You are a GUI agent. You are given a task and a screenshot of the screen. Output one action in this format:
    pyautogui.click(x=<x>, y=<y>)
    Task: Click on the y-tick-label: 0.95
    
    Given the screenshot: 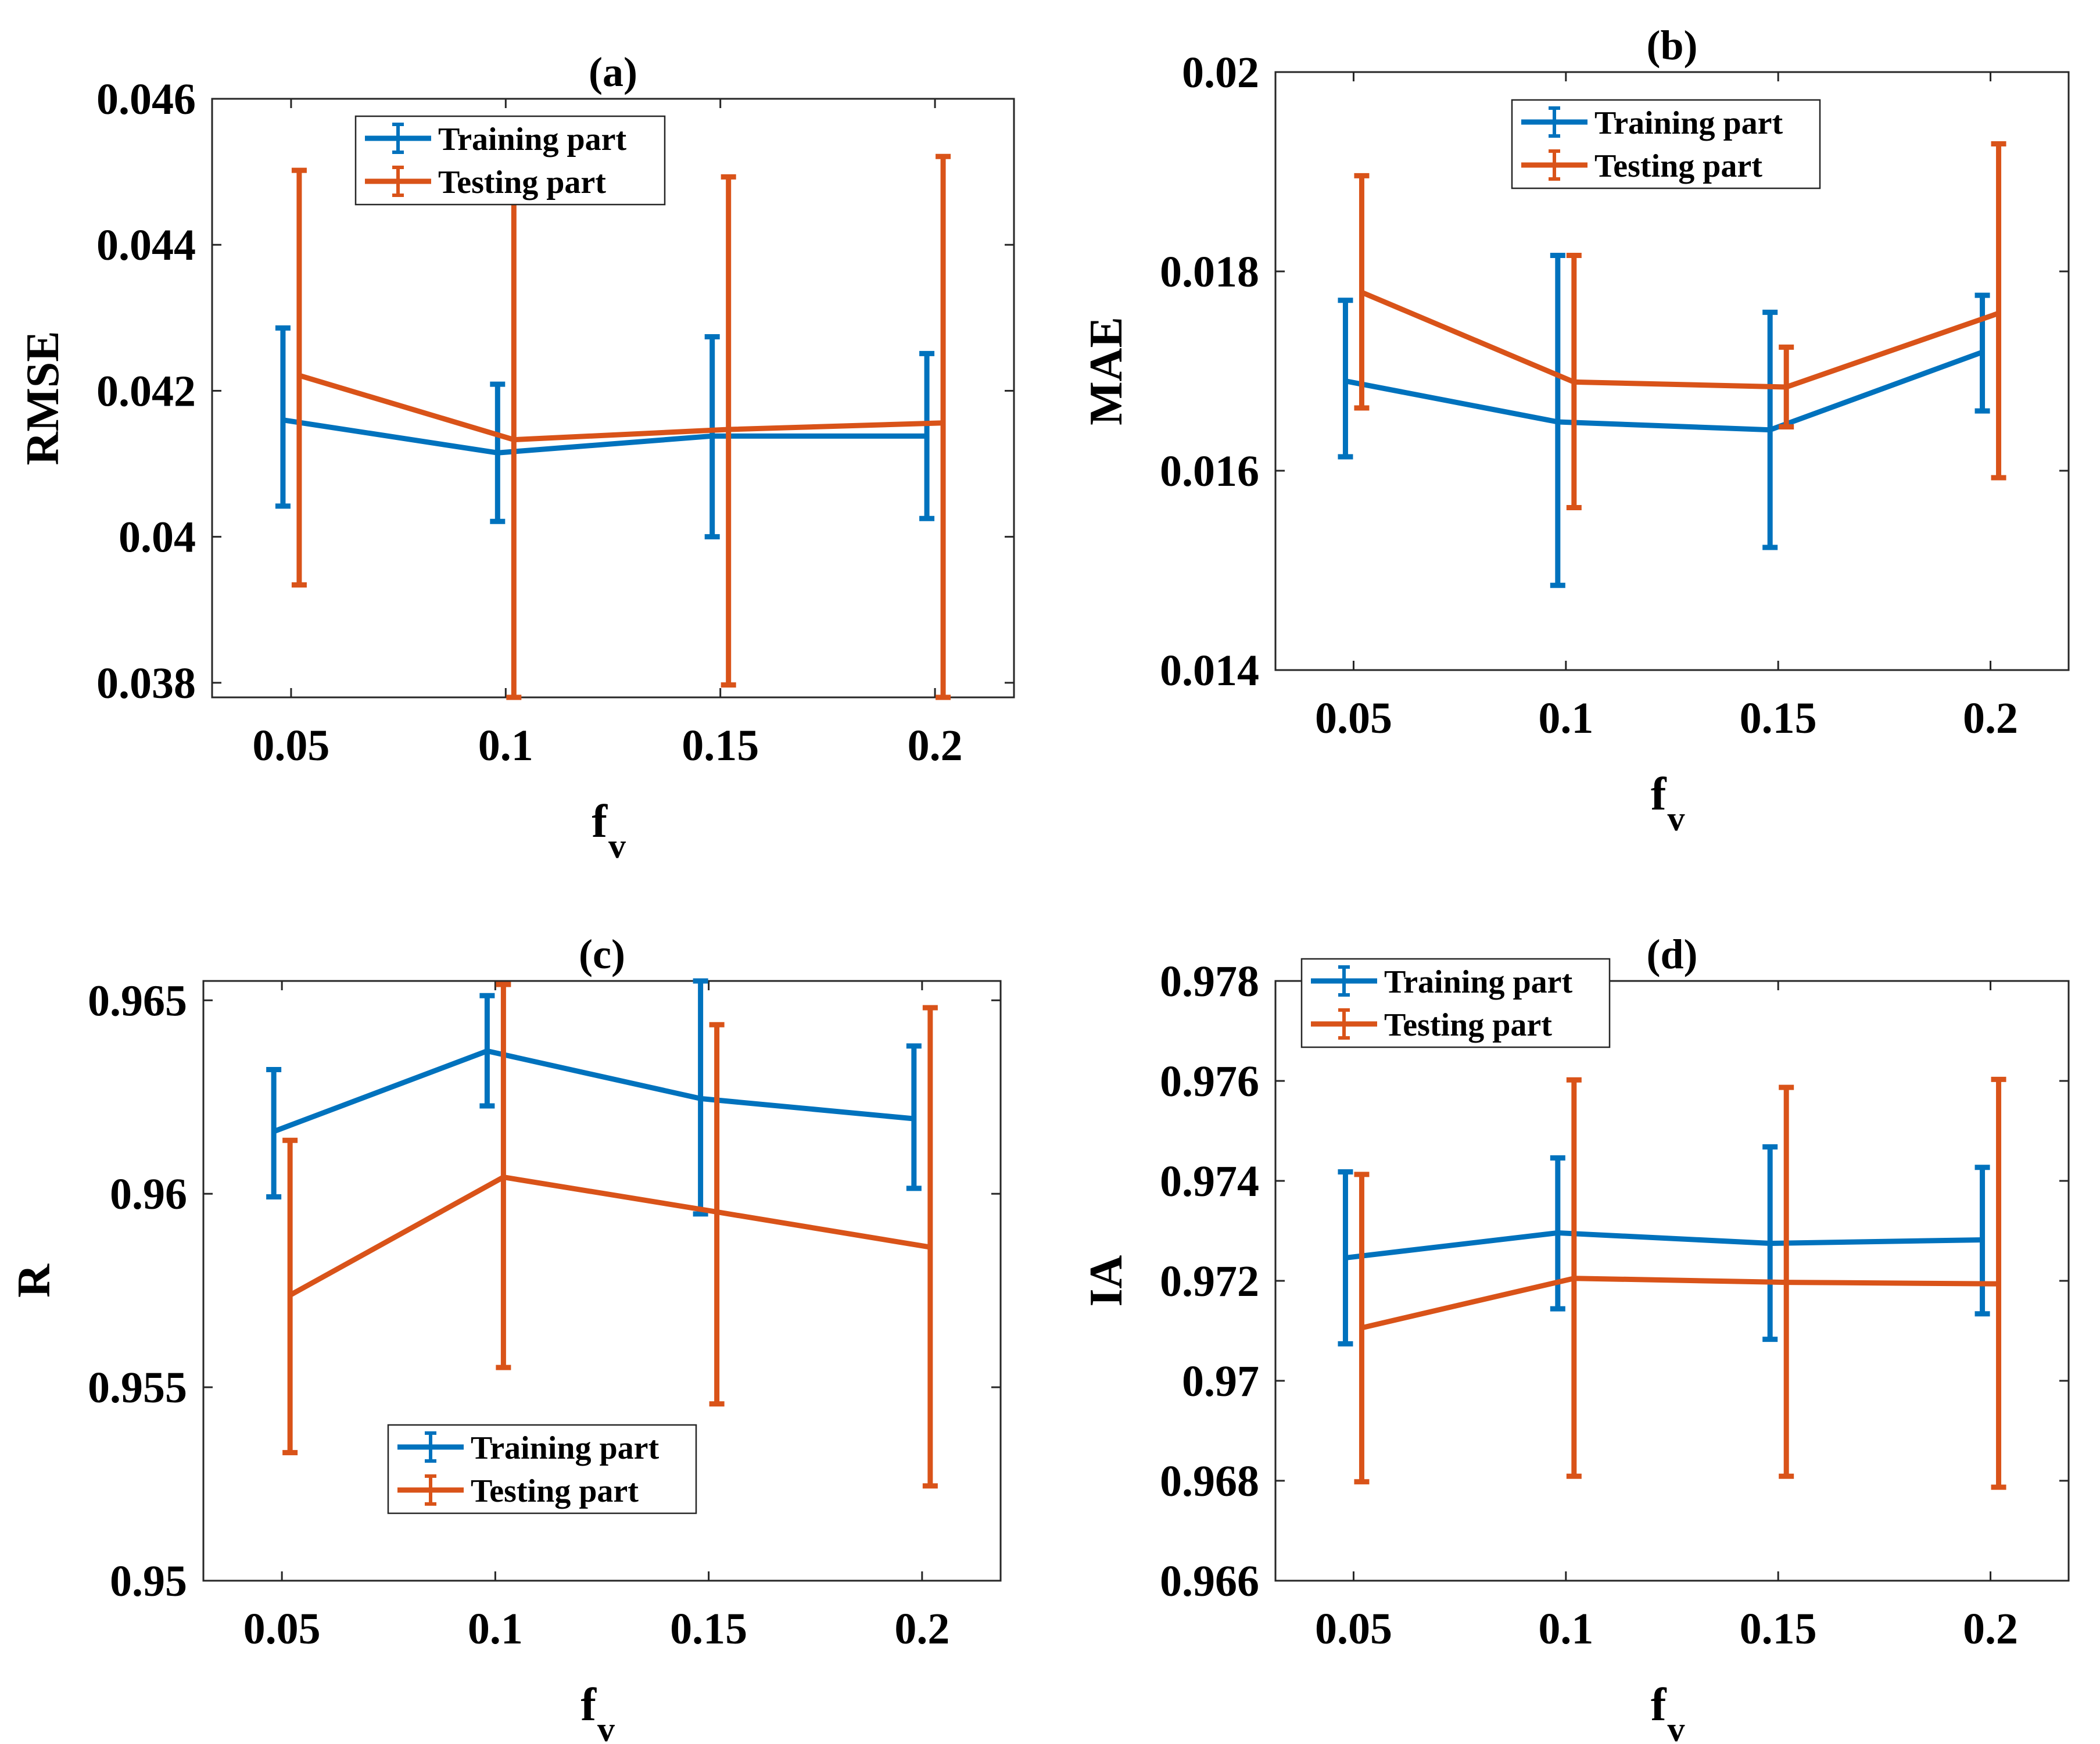 What is the action you would take?
    pyautogui.click(x=148, y=1581)
    